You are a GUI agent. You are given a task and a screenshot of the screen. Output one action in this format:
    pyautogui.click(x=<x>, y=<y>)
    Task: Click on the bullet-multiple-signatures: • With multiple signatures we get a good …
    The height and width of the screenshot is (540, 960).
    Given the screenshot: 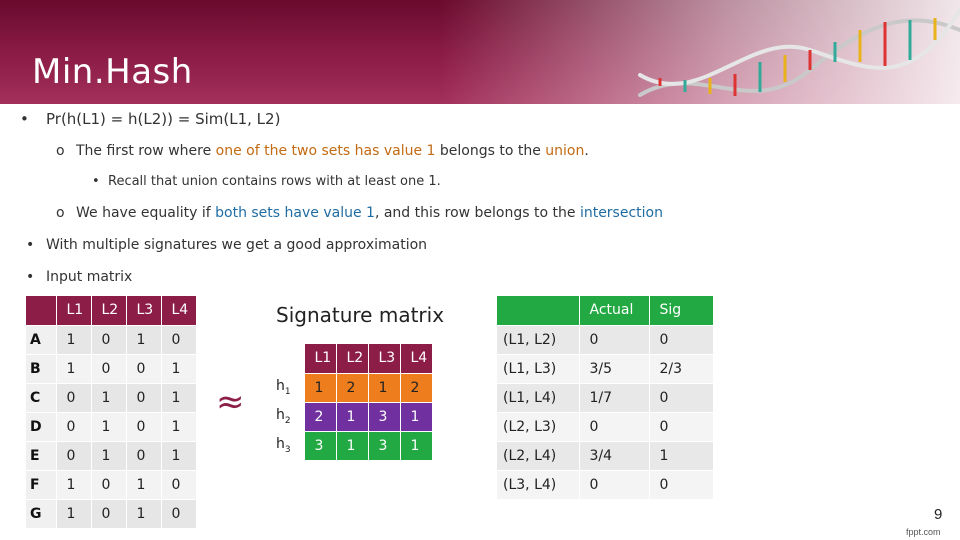 What is the action you would take?
    pyautogui.click(x=226, y=245)
    